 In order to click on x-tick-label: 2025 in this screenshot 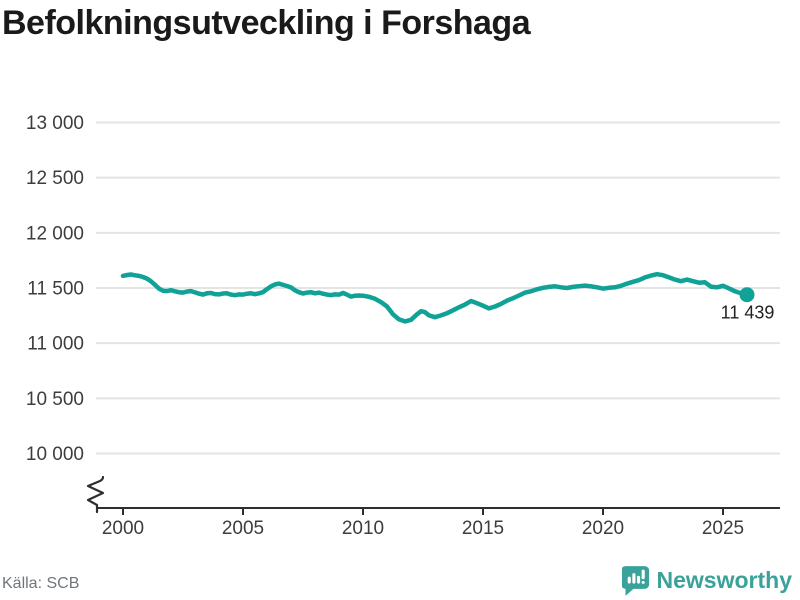, I will do `click(723, 528)`.